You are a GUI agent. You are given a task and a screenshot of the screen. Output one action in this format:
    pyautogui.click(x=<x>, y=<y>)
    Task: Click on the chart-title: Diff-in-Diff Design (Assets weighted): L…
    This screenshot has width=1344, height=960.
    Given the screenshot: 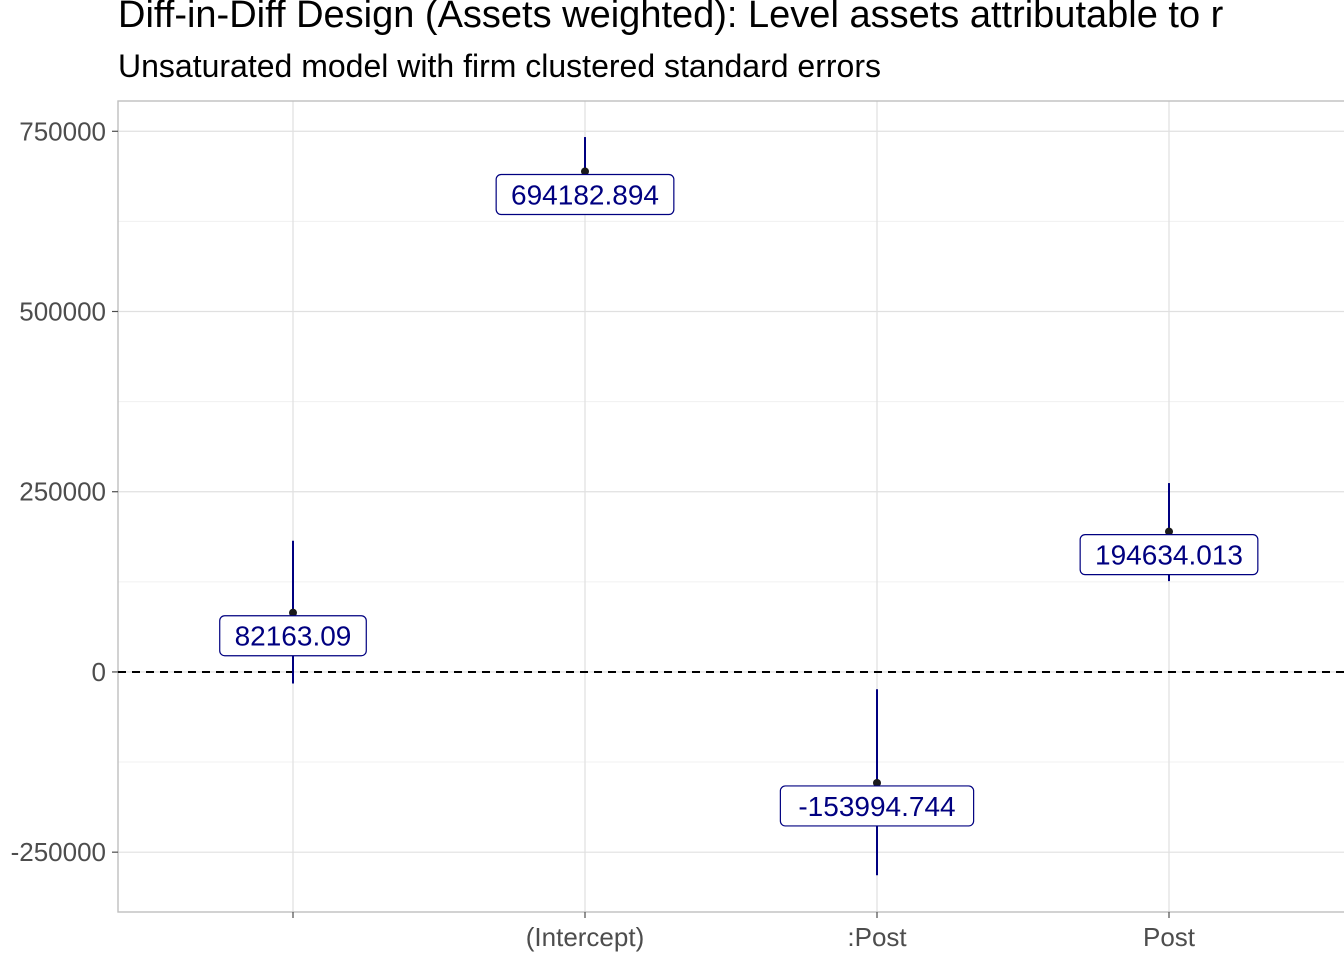 What is the action you would take?
    pyautogui.click(x=671, y=18)
    